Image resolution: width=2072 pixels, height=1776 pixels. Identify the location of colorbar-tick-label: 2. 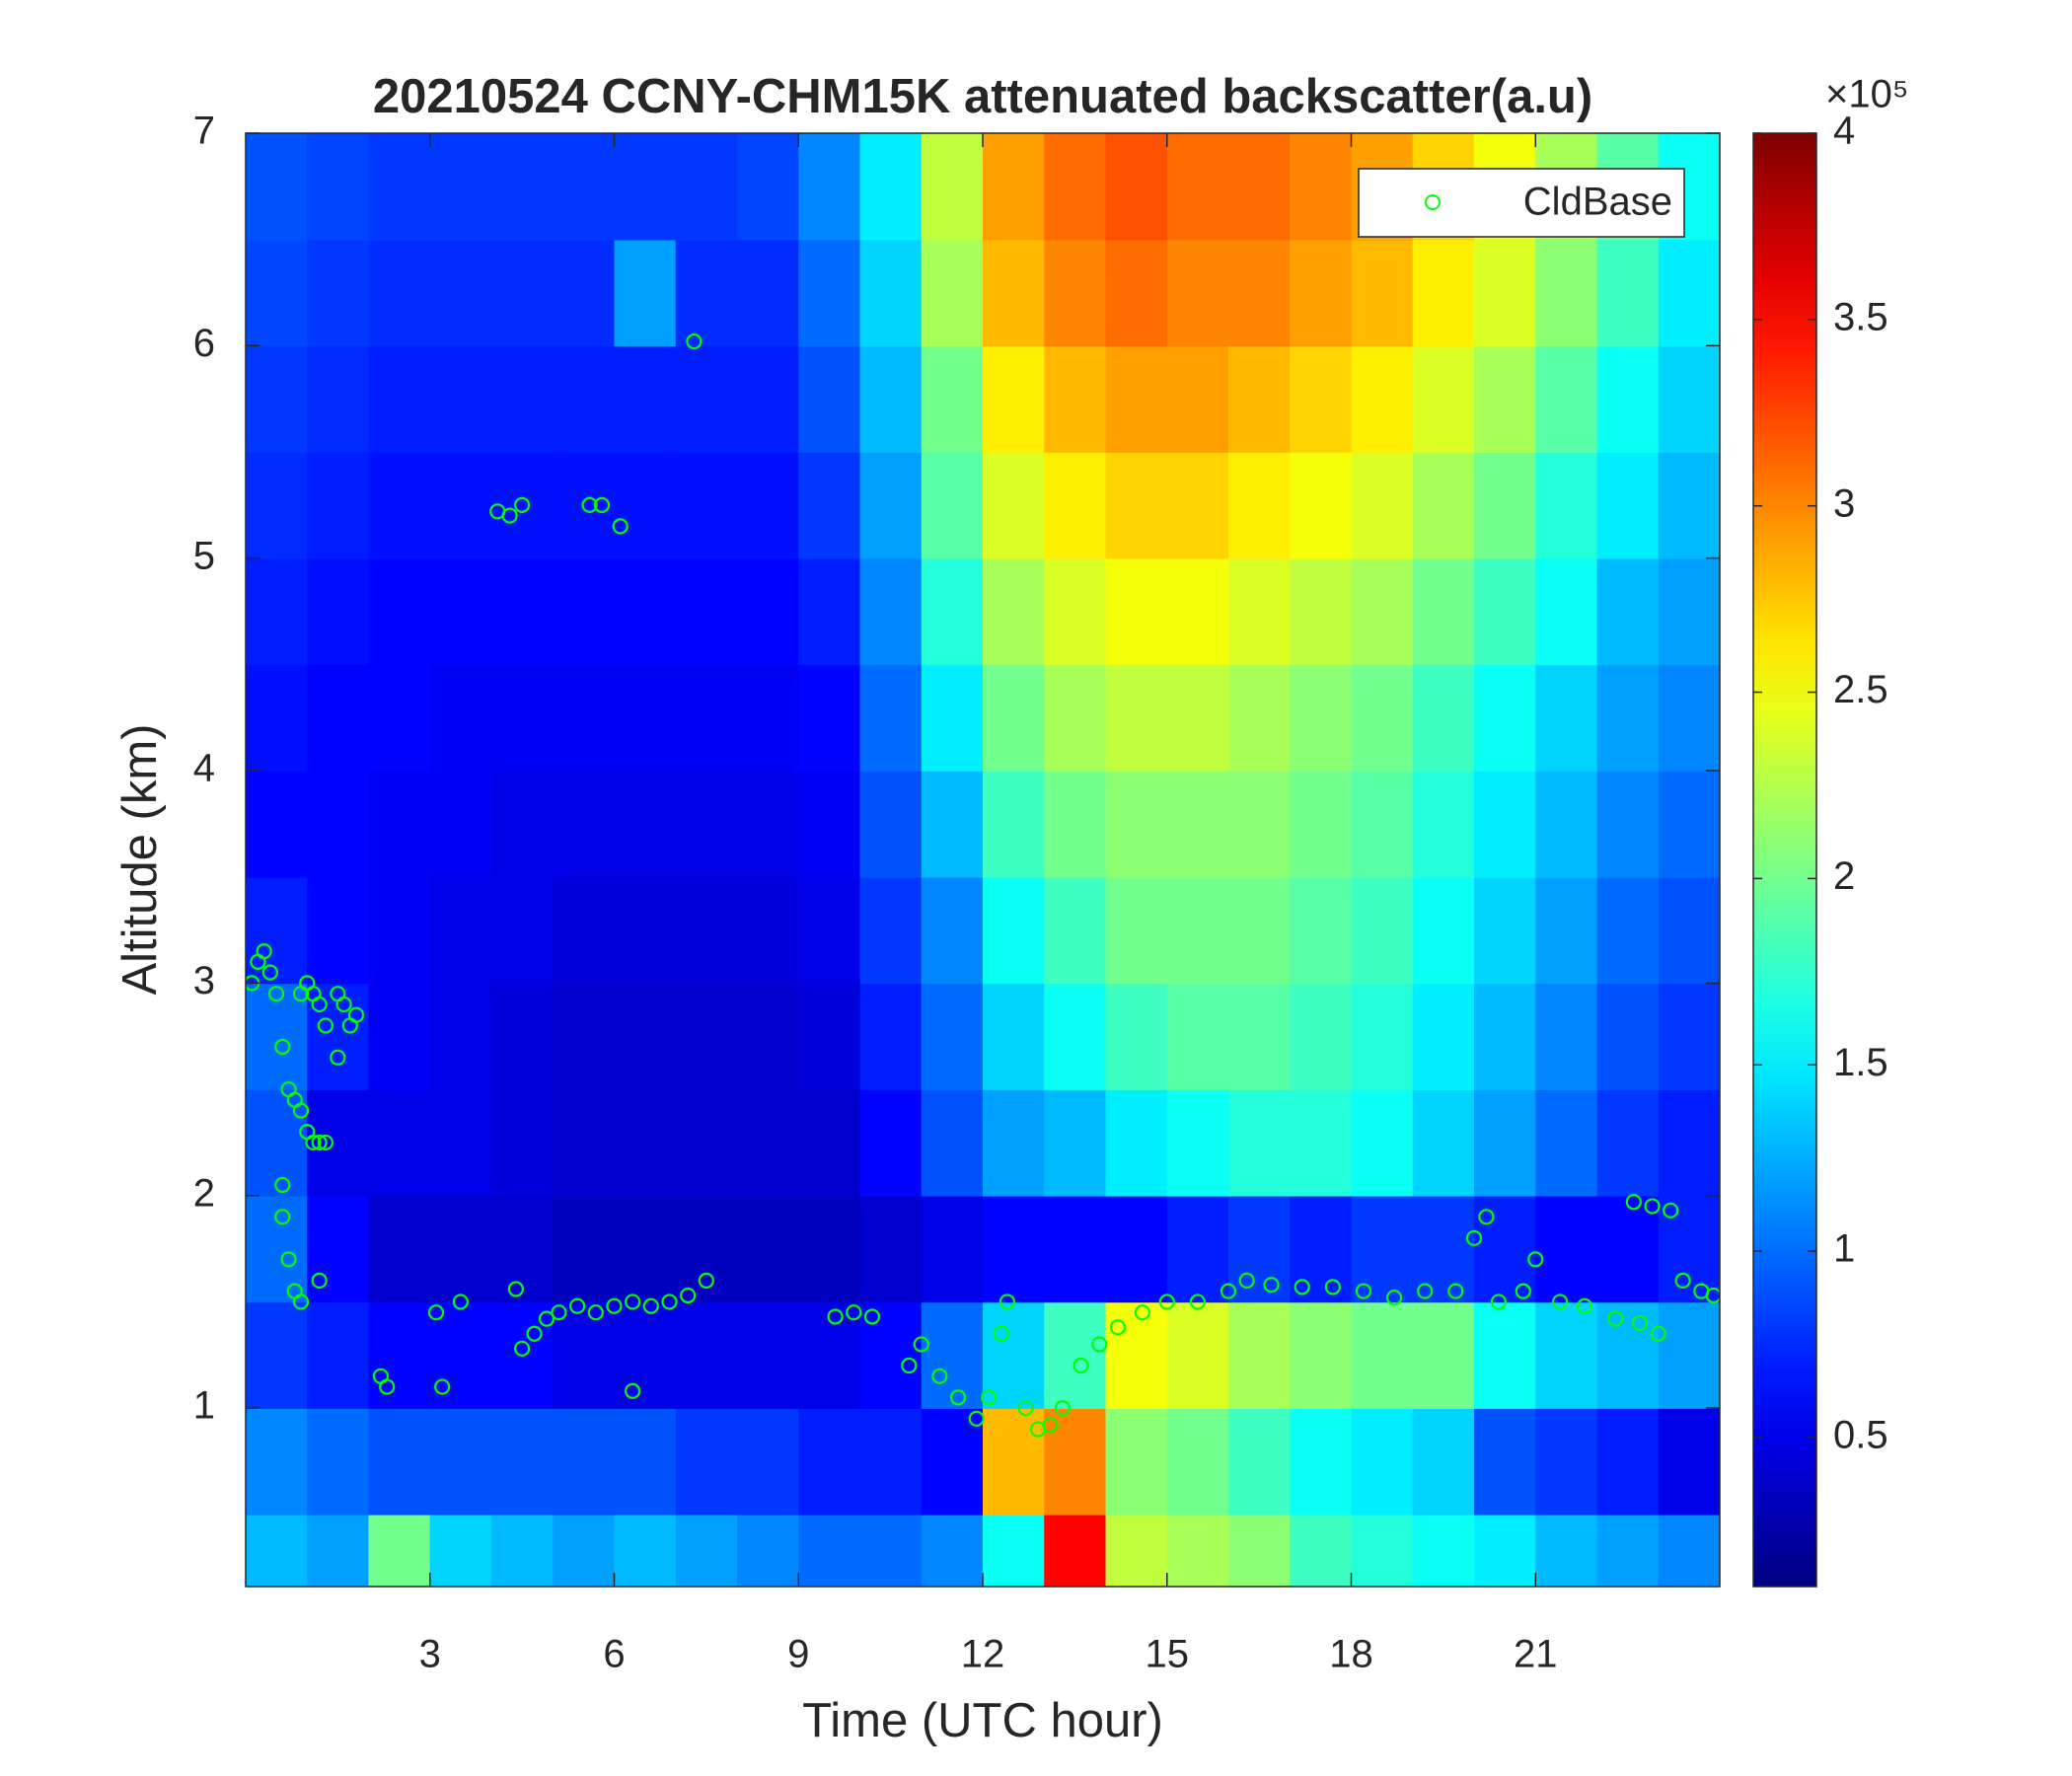
(1844, 876).